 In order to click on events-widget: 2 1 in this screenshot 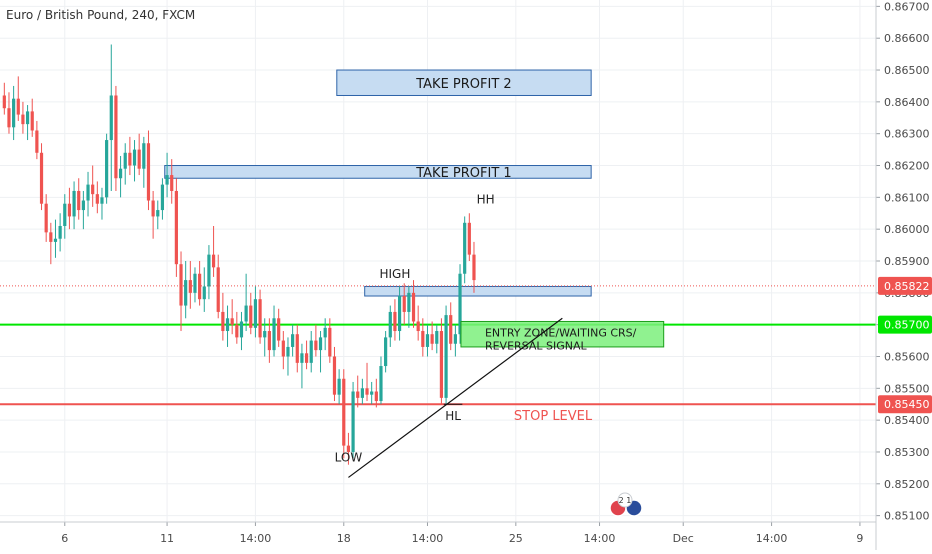, I will do `click(626, 504)`.